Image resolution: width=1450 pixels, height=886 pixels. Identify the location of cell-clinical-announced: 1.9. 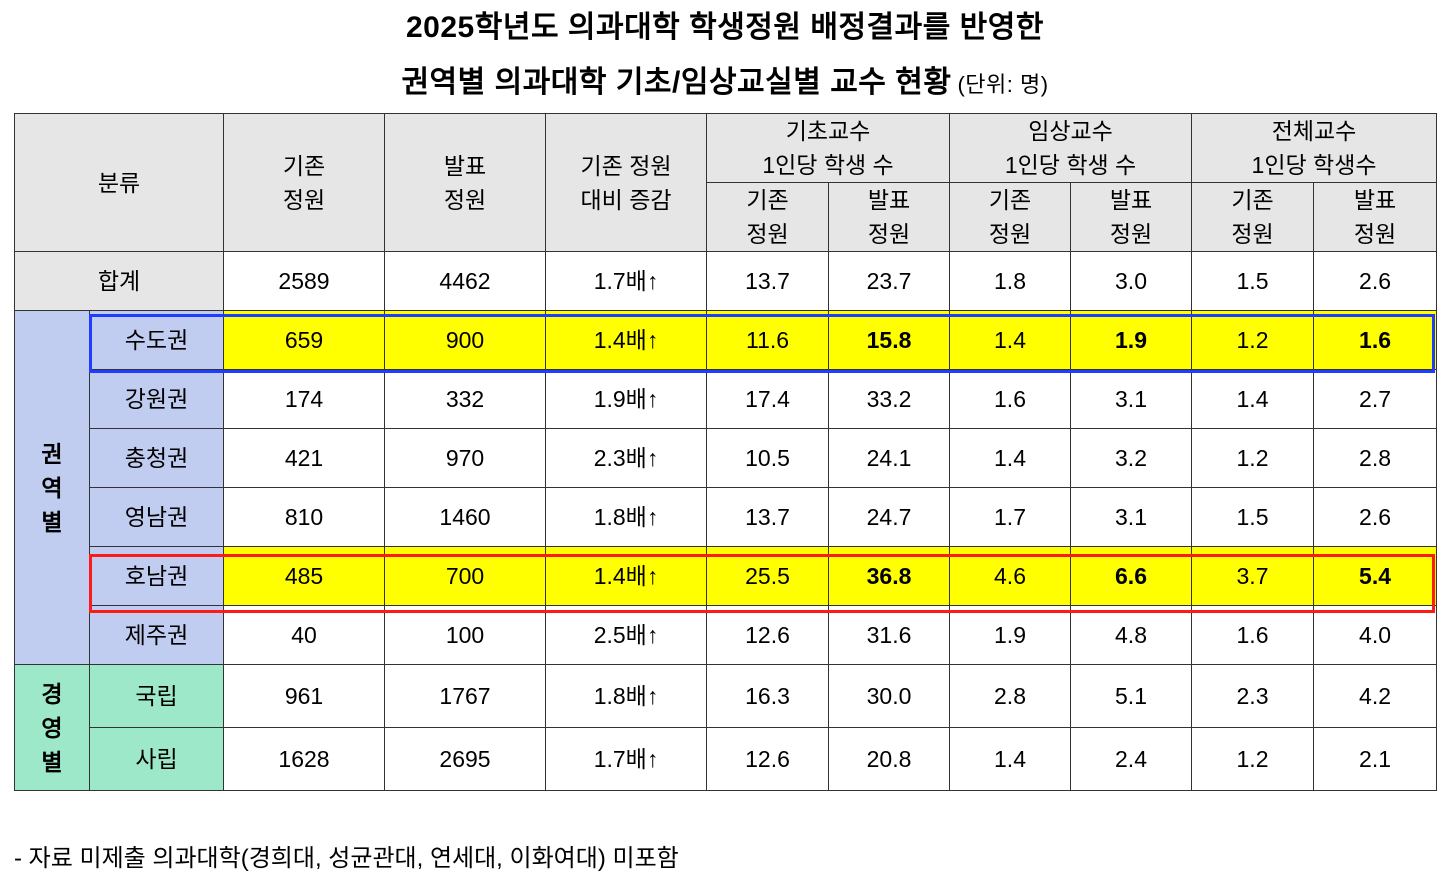
(1131, 340).